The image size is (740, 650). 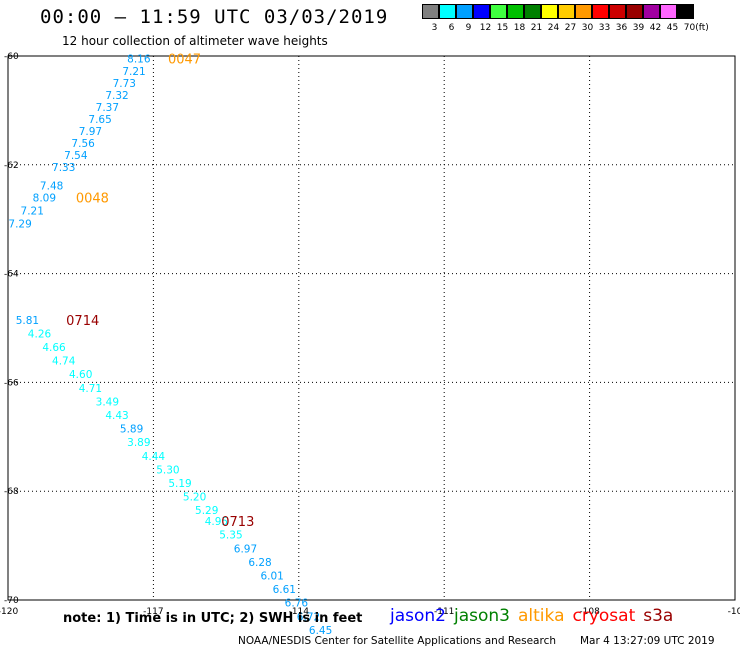 I want to click on wave-height-point: 4.66, so click(x=54, y=348).